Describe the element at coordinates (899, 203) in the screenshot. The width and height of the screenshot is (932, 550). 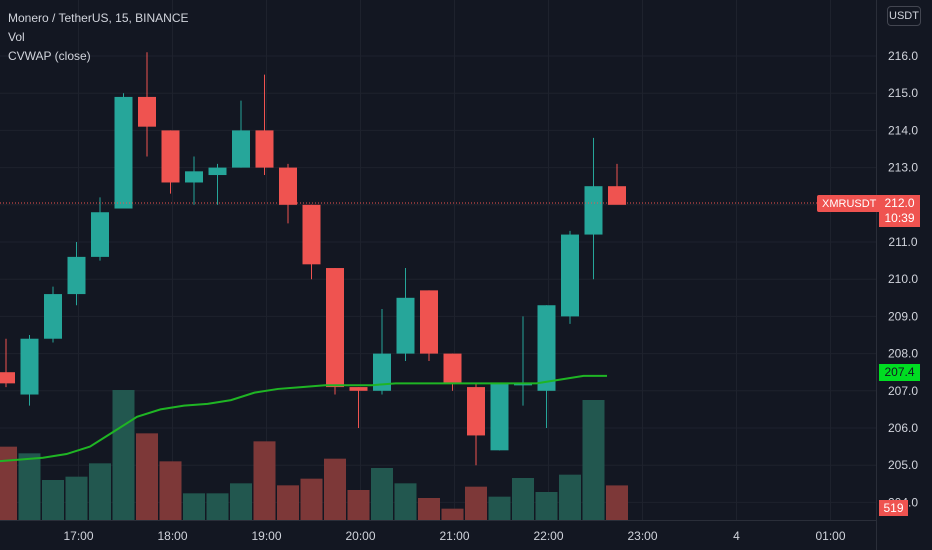
I see `last-price-value: 212.0` at that location.